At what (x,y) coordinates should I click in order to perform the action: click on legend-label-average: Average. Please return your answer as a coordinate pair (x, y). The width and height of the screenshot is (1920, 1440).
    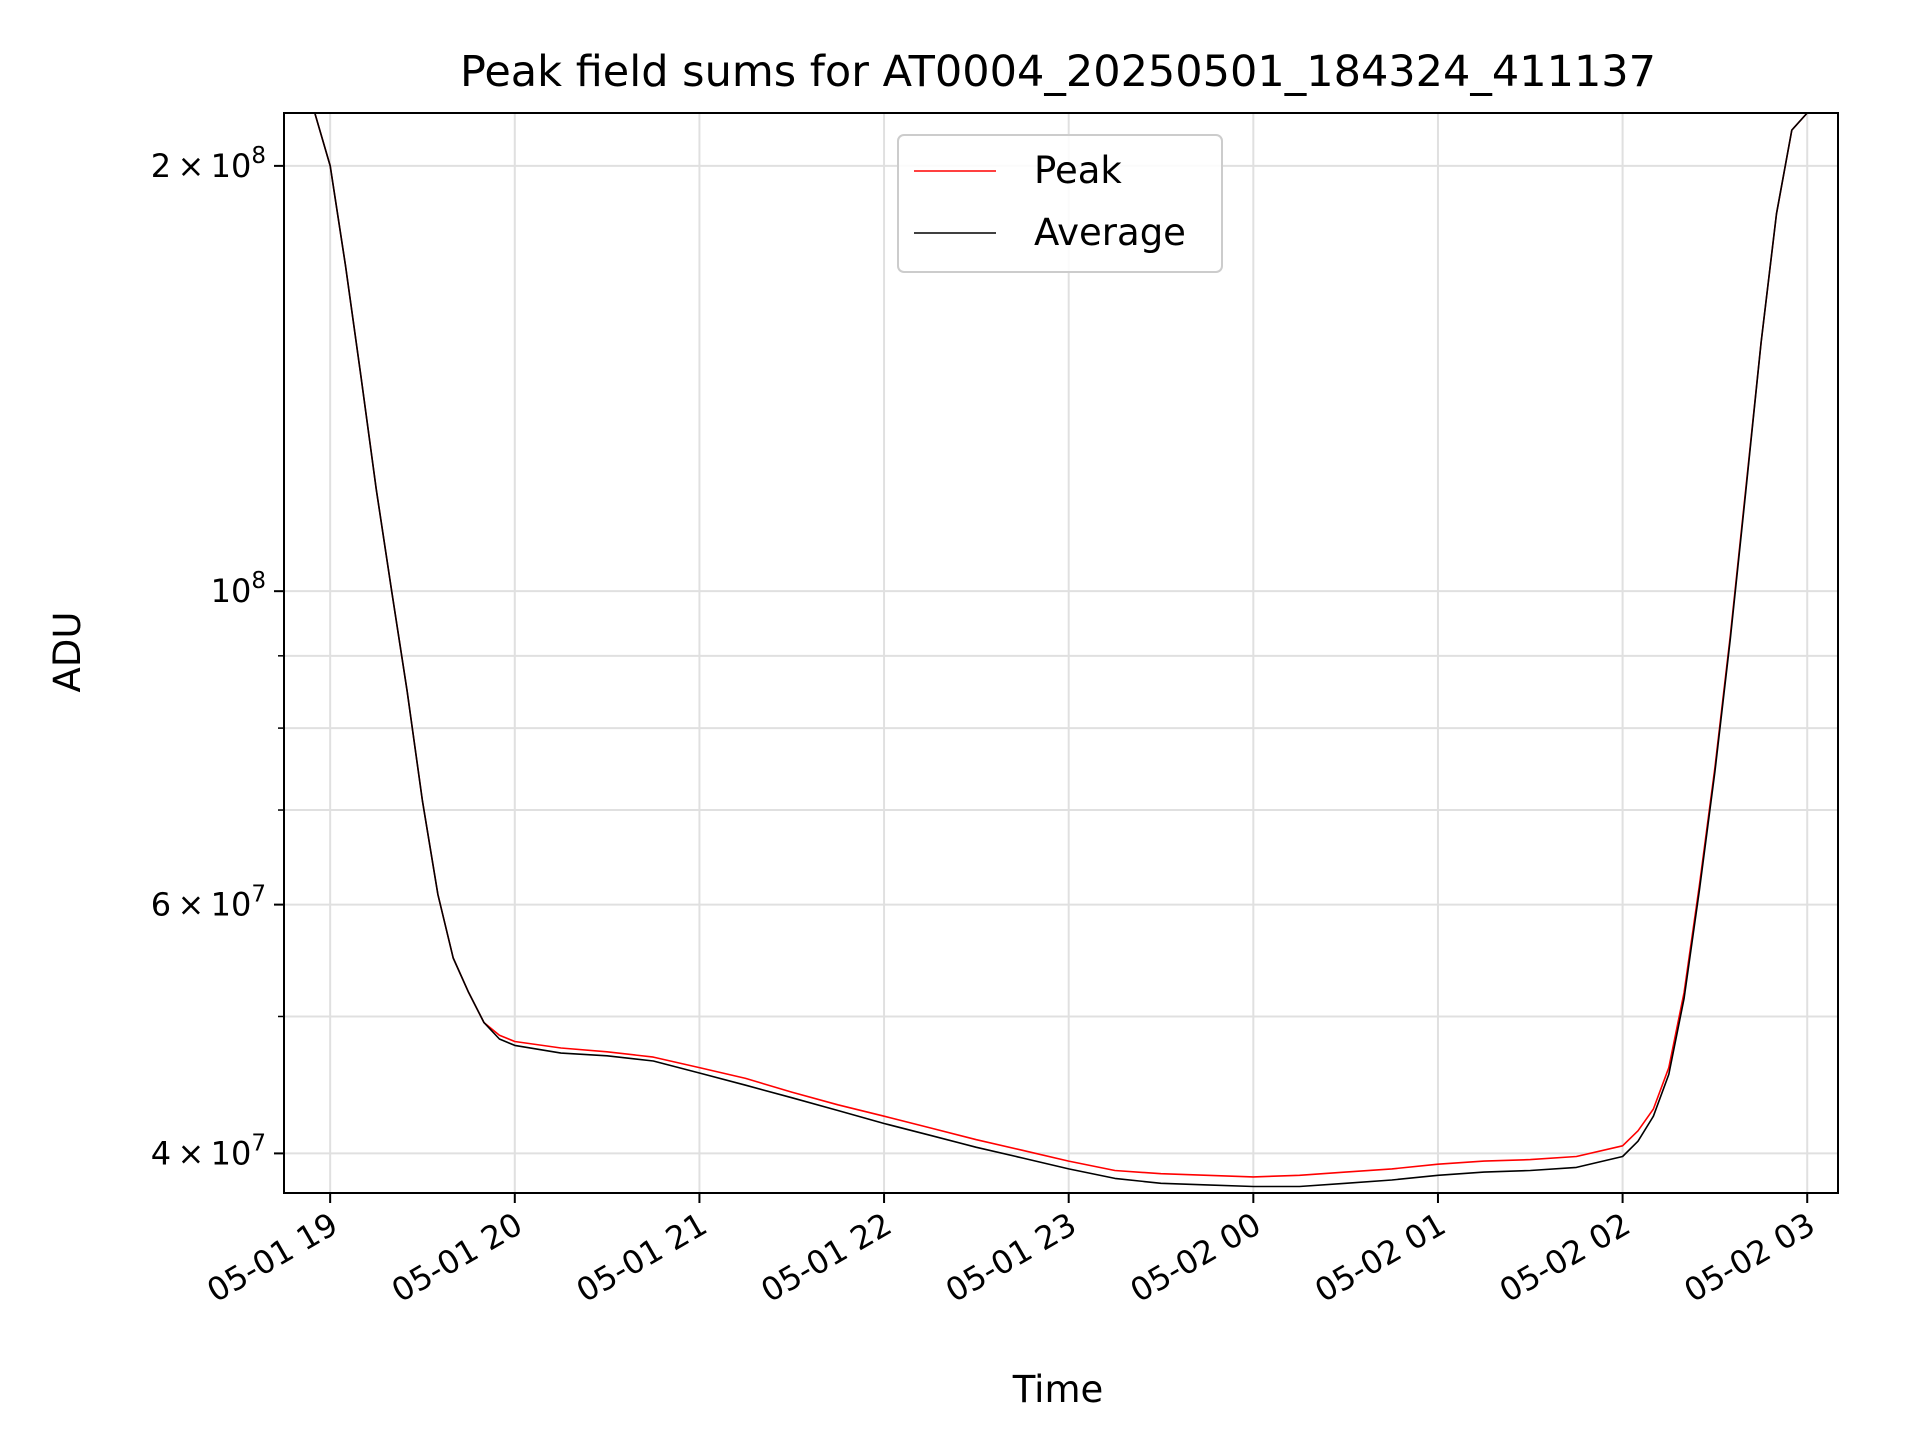
    Looking at the image, I should click on (1110, 232).